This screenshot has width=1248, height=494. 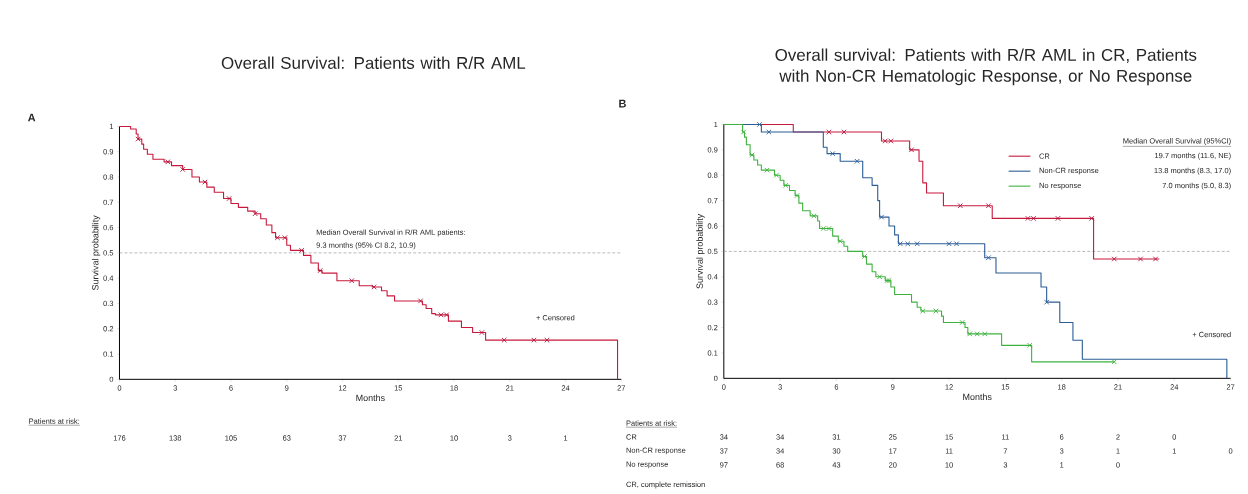 What do you see at coordinates (373, 63) in the screenshot?
I see `chart-title: Overall Survival: Patients with R/R AML` at bounding box center [373, 63].